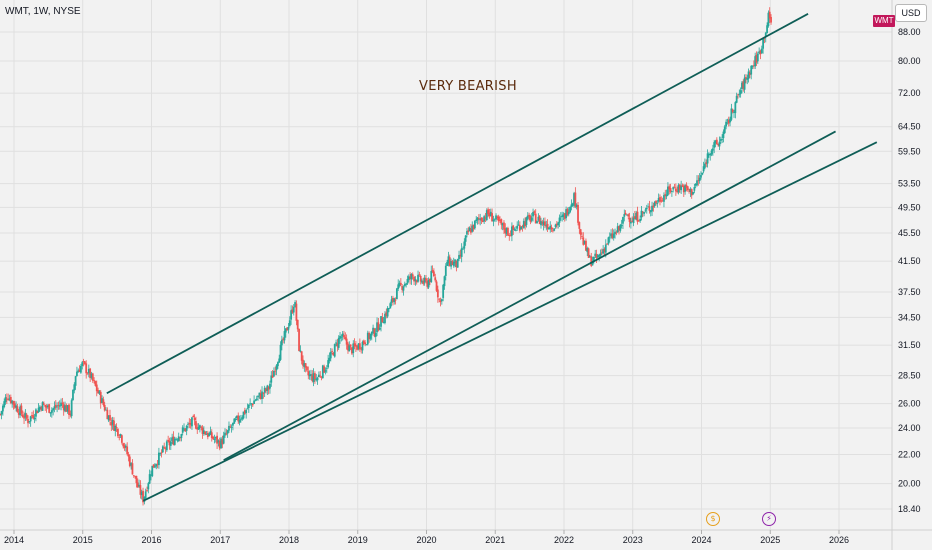 The image size is (932, 550). I want to click on annotation-text: VERY BEARISH, so click(468, 86).